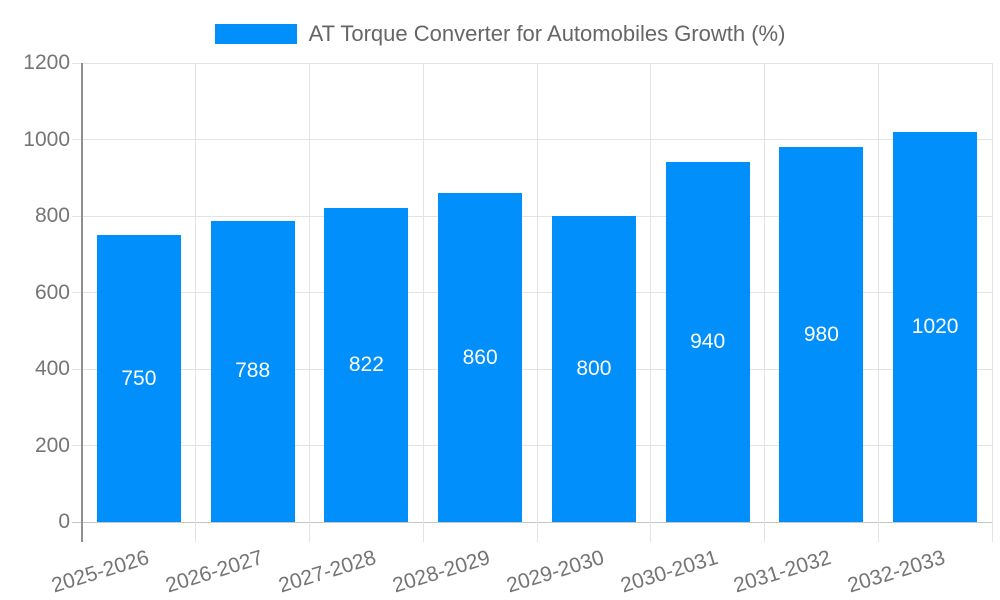 The image size is (1000, 600). I want to click on bar-value-label: 788, so click(253, 371).